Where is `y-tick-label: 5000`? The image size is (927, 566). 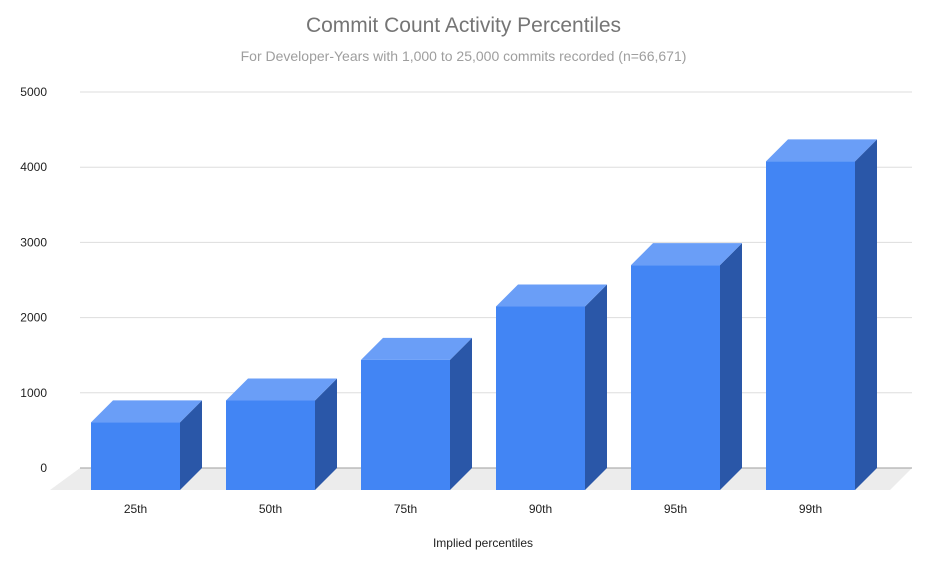 y-tick-label: 5000 is located at coordinates (33, 92).